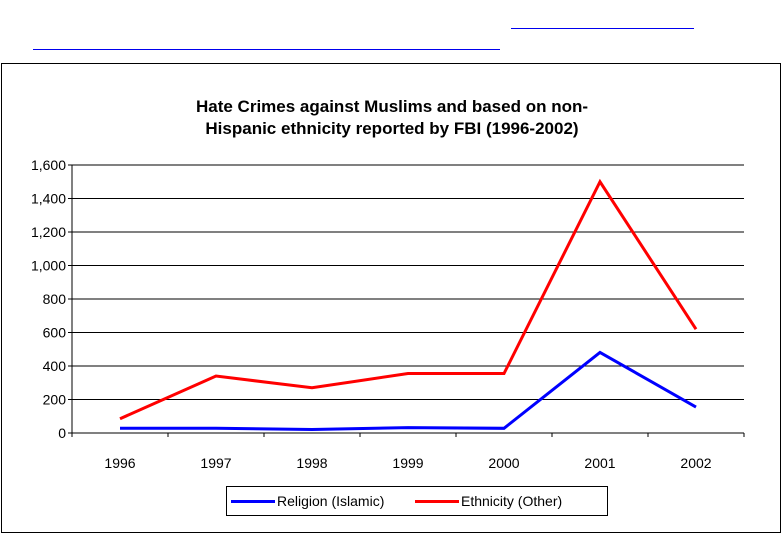 This screenshot has height=535, width=784. I want to click on y-tick-label: 200, so click(55, 400).